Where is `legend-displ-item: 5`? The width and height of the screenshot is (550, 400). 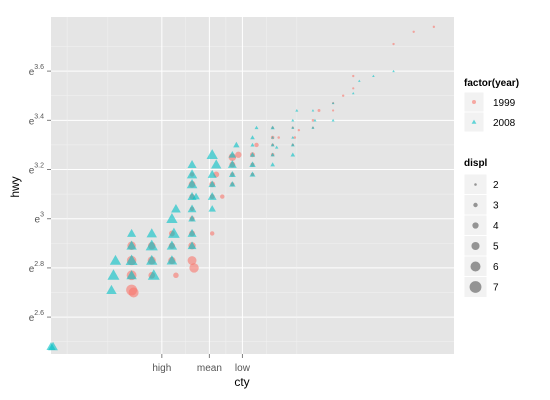
legend-displ-item: 5 is located at coordinates (481, 246).